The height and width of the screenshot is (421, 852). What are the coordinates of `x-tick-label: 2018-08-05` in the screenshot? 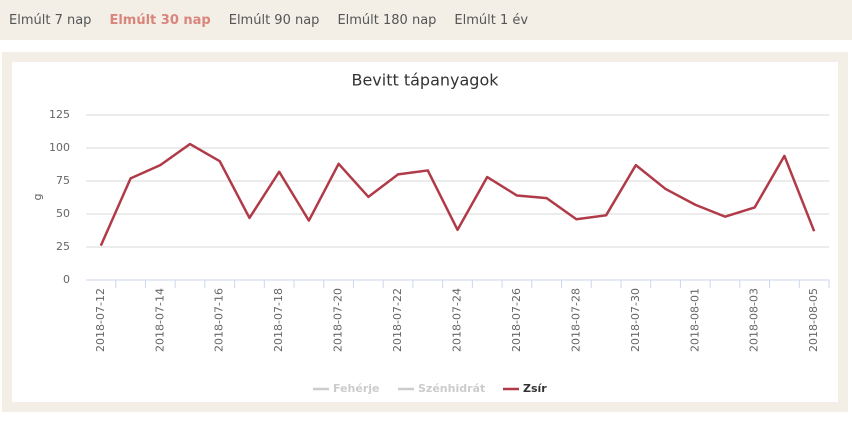 It's located at (813, 320).